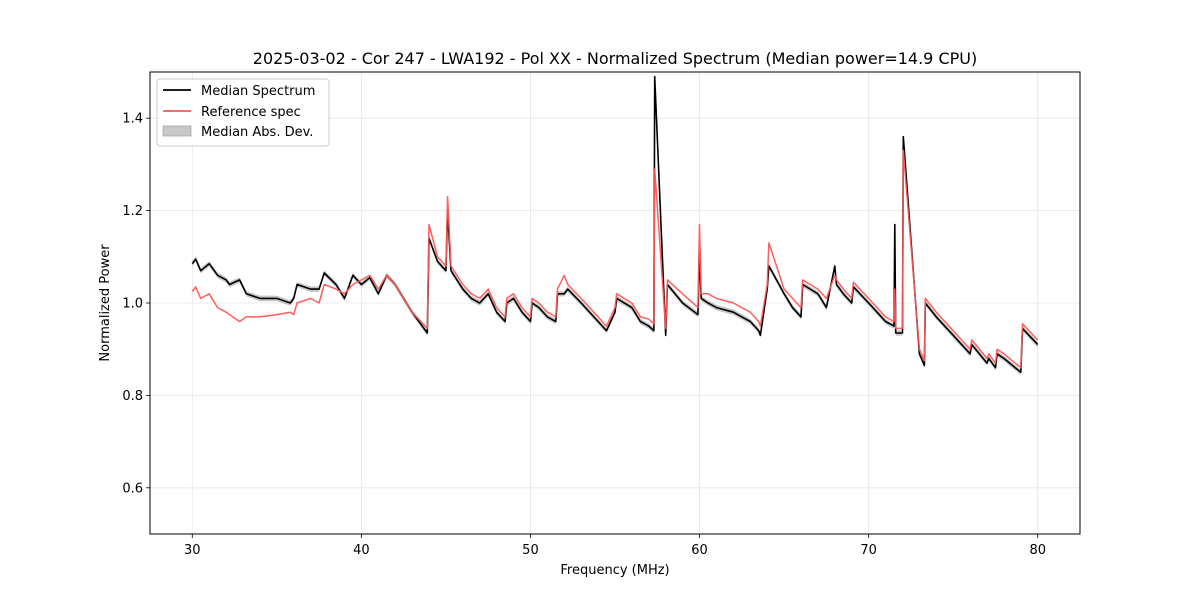 This screenshot has width=1200, height=604. What do you see at coordinates (192, 550) in the screenshot?
I see `x-tick-label: 30` at bounding box center [192, 550].